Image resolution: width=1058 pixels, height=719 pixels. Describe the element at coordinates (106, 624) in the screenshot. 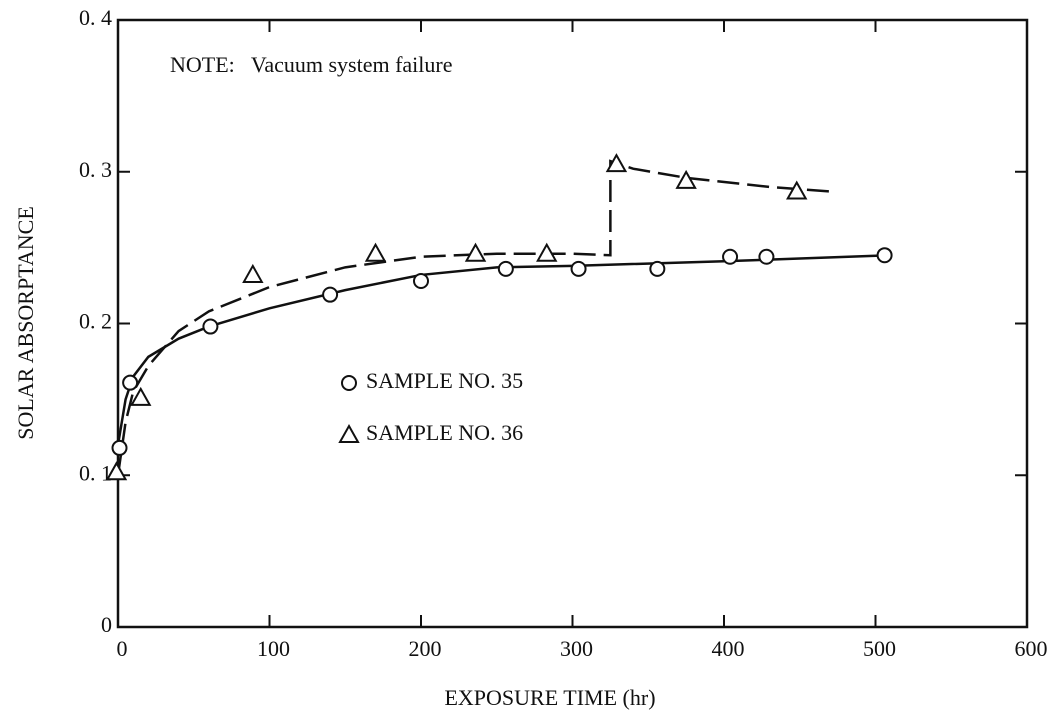

I see `y-tick-label: 0` at that location.